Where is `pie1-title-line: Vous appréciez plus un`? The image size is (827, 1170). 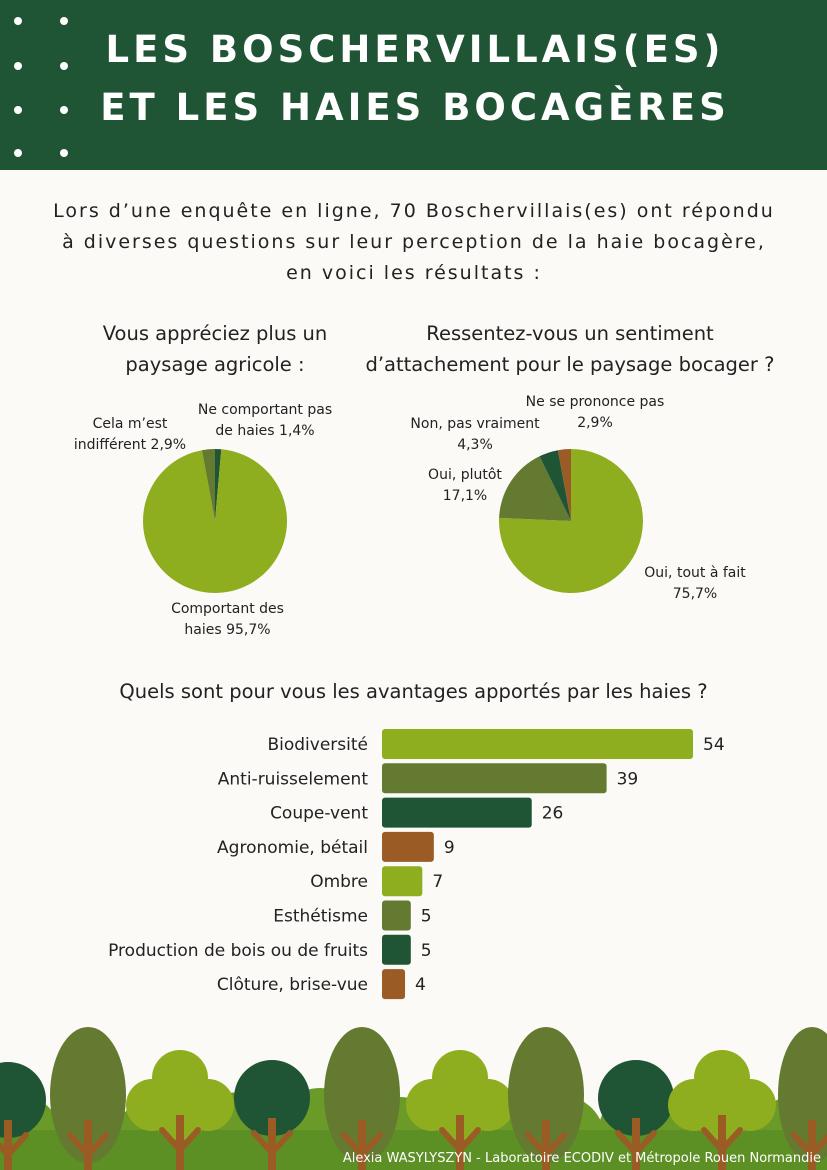
pie1-title-line: Vous appréciez plus un is located at coordinates (215, 333).